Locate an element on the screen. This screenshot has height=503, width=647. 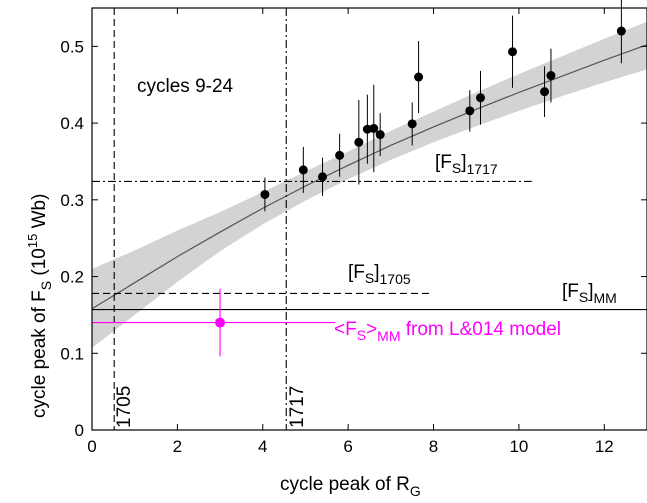
x-axis-label: cycle peak of RG is located at coordinates (350, 486).